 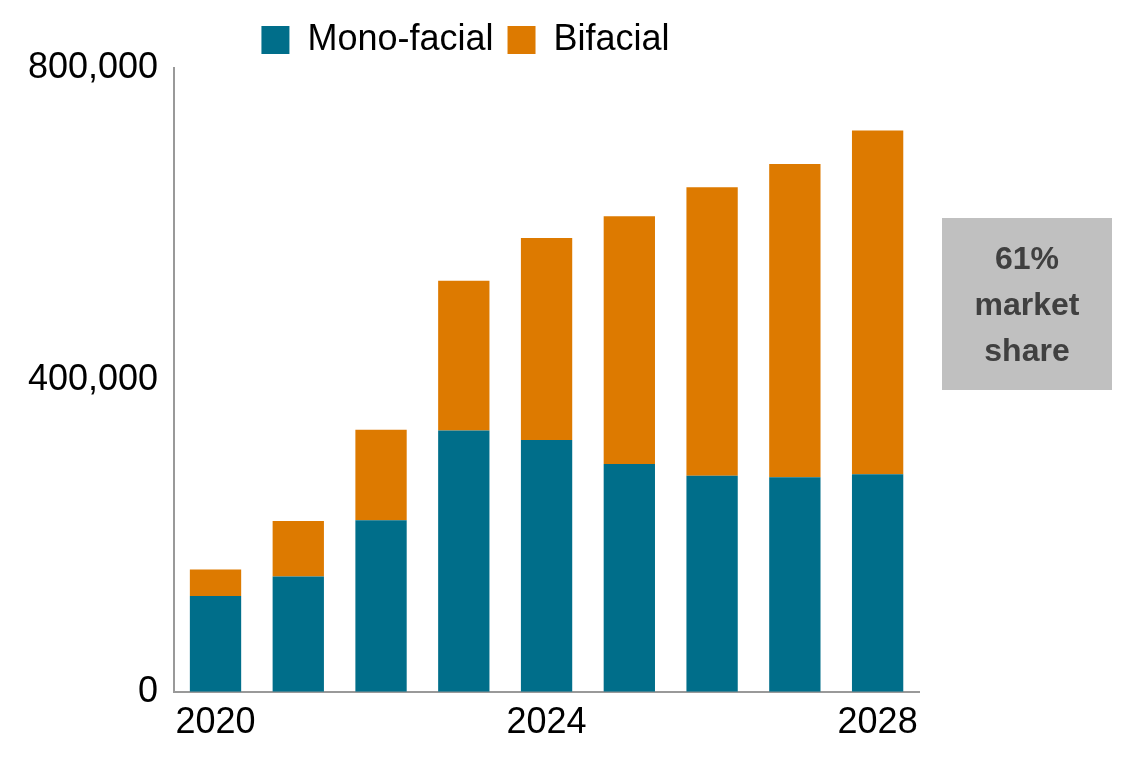 I want to click on legend-label: Mono-facial, so click(x=400, y=37).